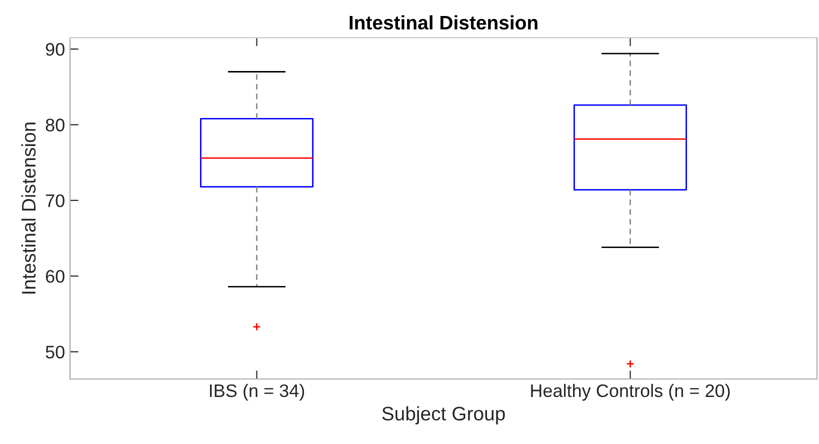 This screenshot has width=819, height=444. Describe the element at coordinates (55, 125) in the screenshot. I see `y-tick-label: 80` at that location.